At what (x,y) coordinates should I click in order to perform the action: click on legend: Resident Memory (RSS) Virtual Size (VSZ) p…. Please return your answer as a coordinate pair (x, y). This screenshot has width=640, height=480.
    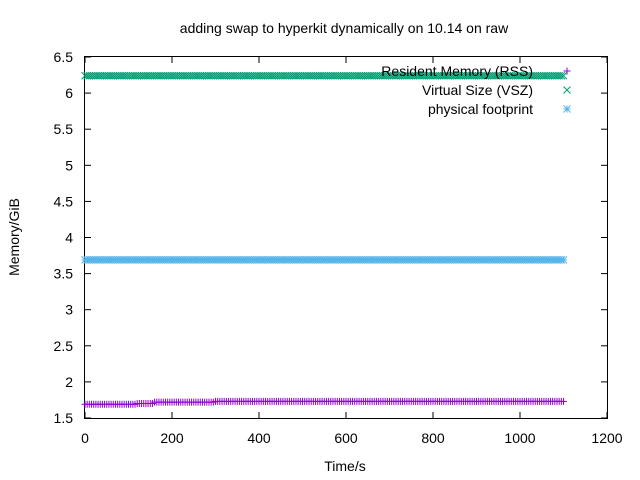
    Looking at the image, I should click on (476, 90).